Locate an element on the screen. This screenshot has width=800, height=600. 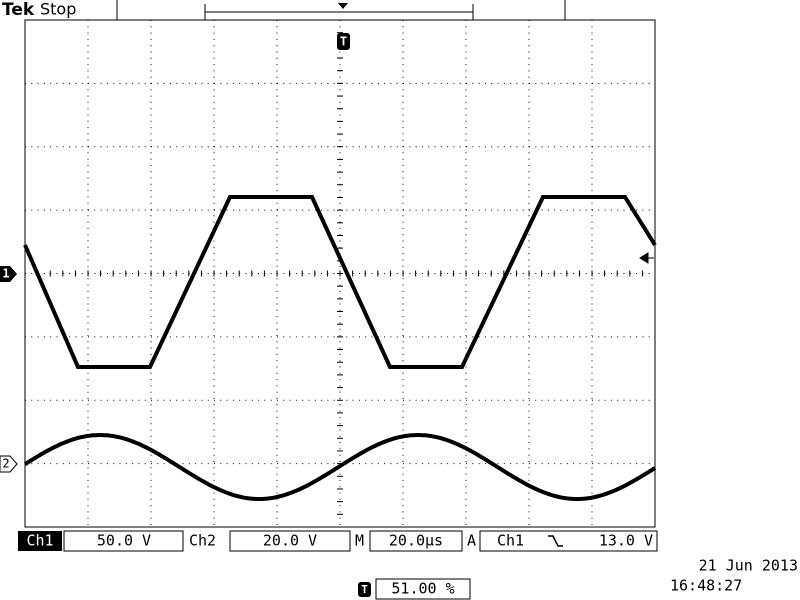
trigger-pos-box is located at coordinates (364, 589).